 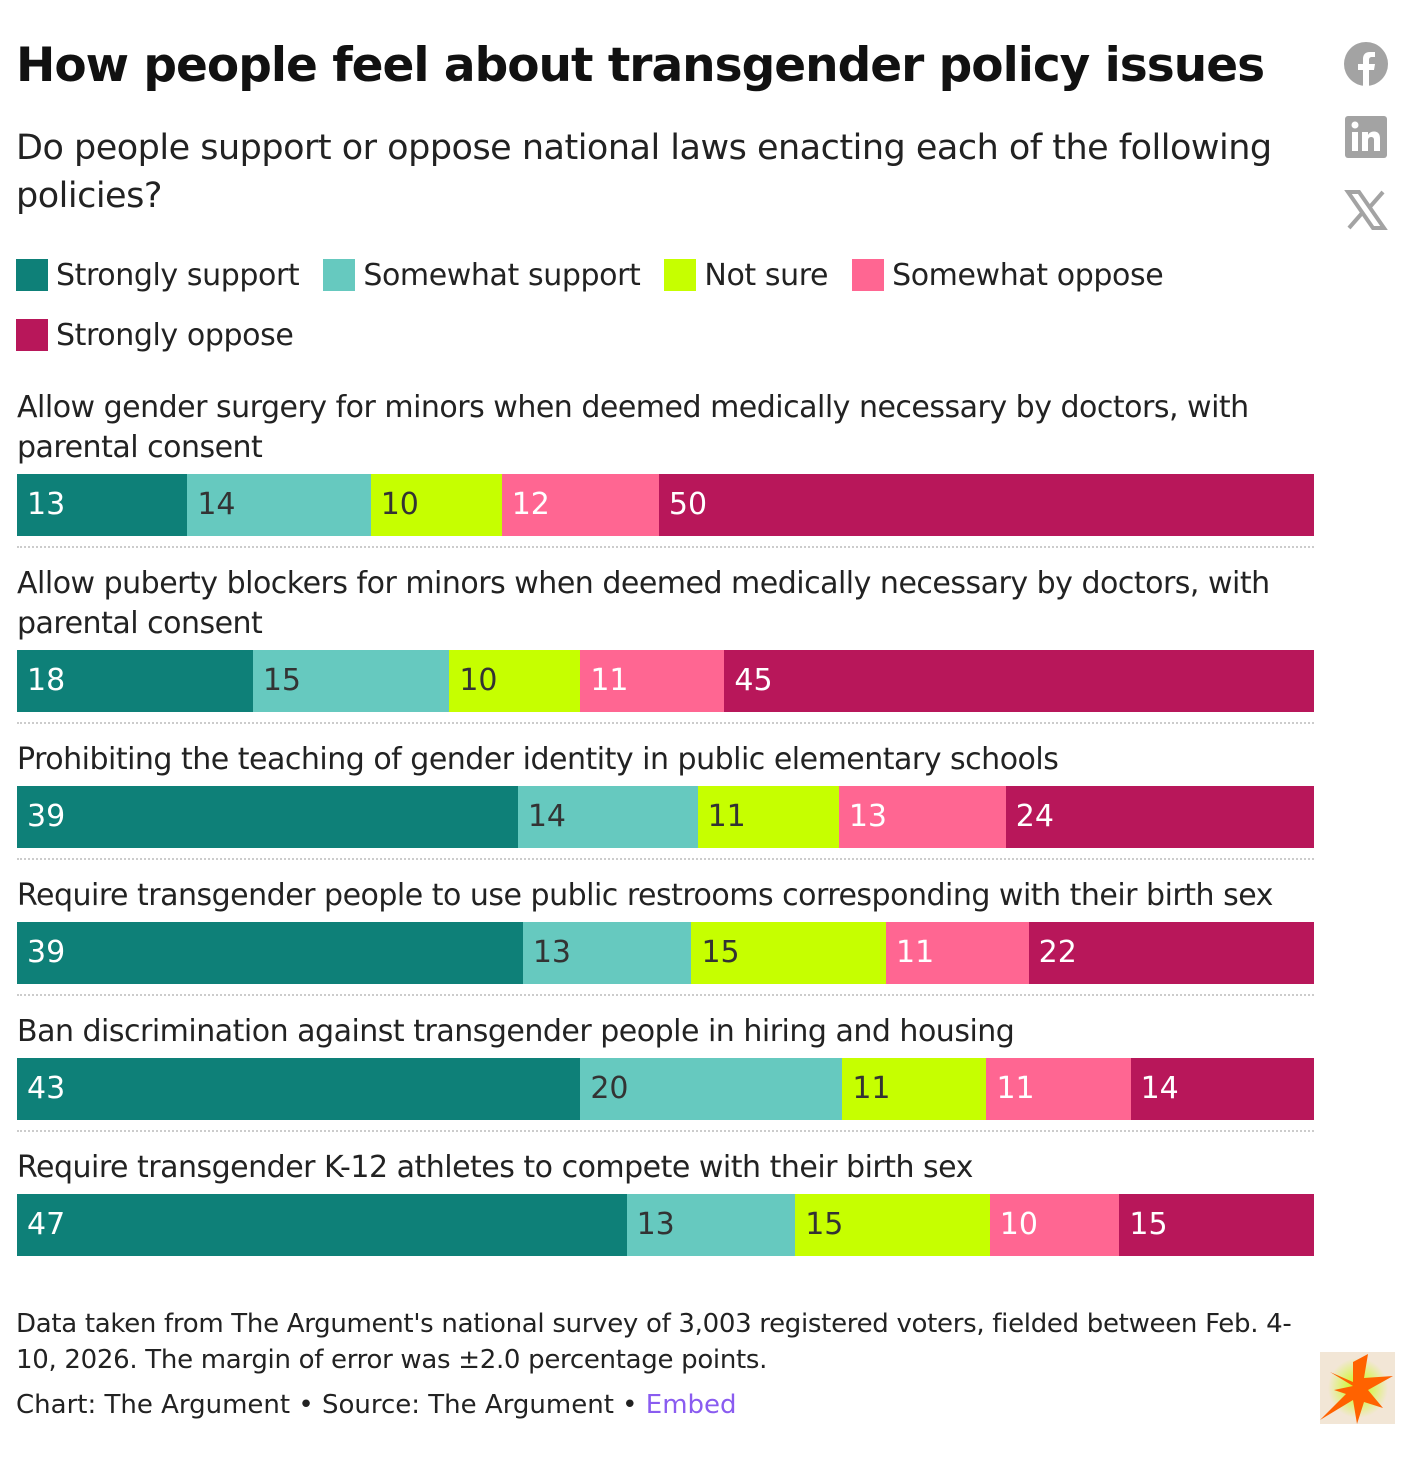 I want to click on legend-label: Not sure, so click(x=766, y=275).